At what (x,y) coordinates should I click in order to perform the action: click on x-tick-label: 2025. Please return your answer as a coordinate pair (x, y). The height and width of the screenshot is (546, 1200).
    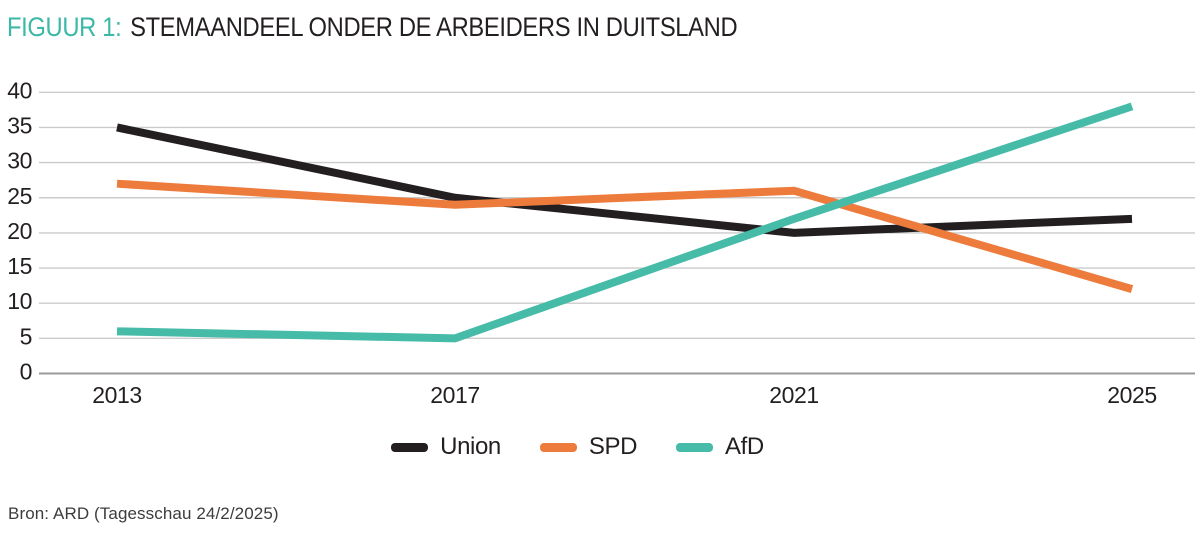
    Looking at the image, I should click on (1132, 395).